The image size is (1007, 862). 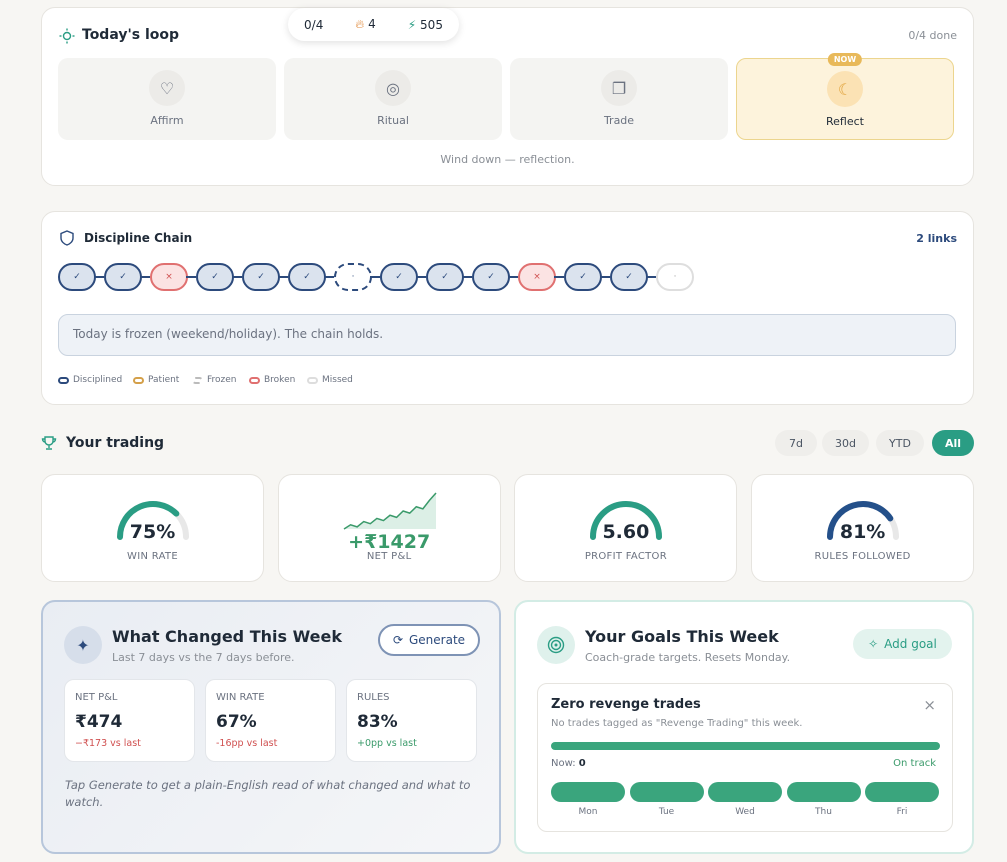 What do you see at coordinates (98, 380) in the screenshot?
I see `legend-label: Disciplined` at bounding box center [98, 380].